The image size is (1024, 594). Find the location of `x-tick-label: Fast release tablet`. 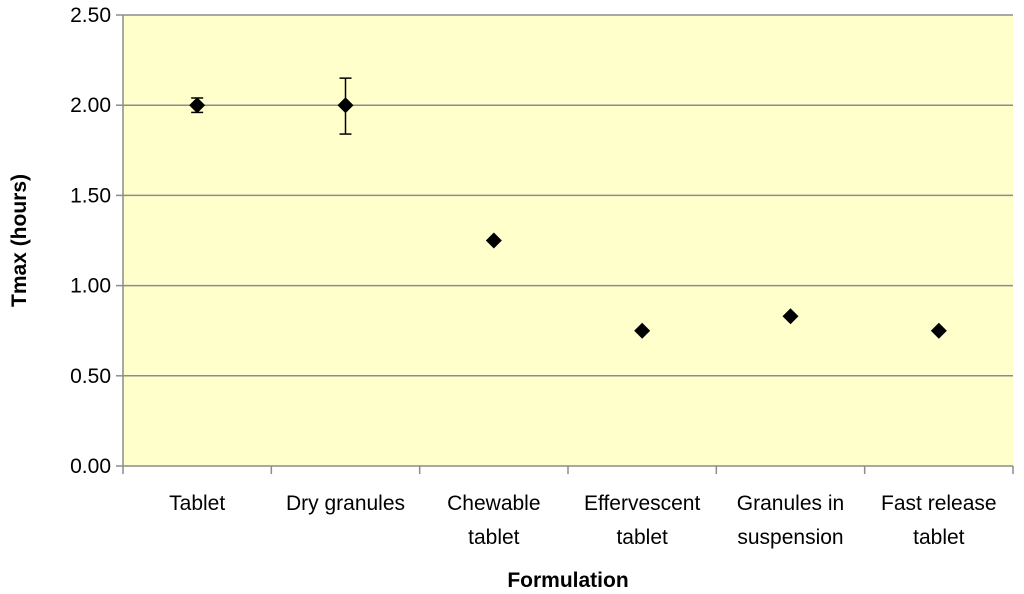

x-tick-label: Fast release tablet is located at coordinates (939, 520).